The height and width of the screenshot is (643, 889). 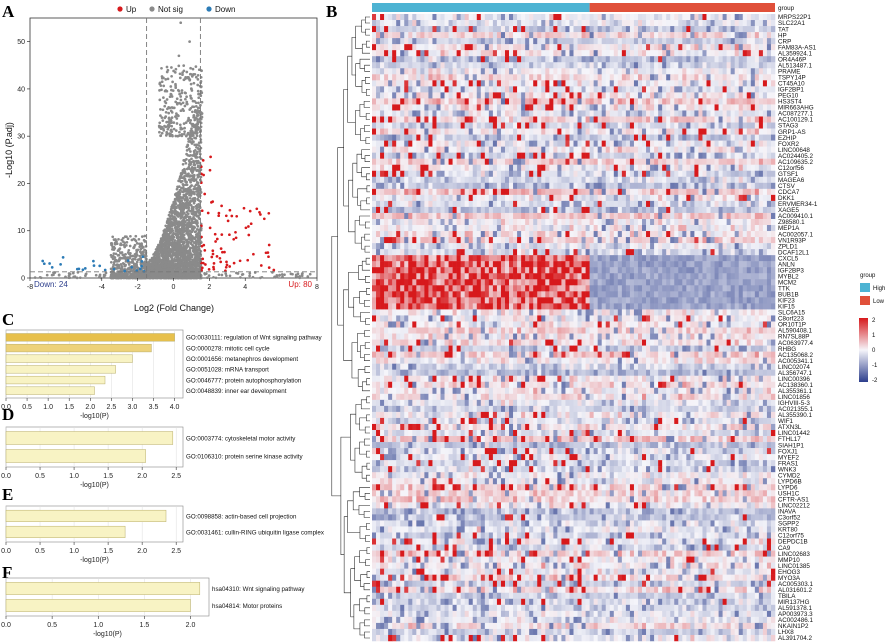 I want to click on y-tick-label: 0, so click(x=23, y=279).